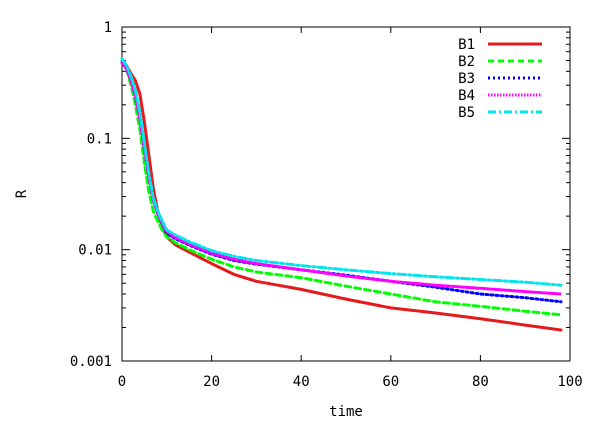 This screenshot has width=600, height=421. I want to click on y-tick-label: 0.001, so click(91, 362).